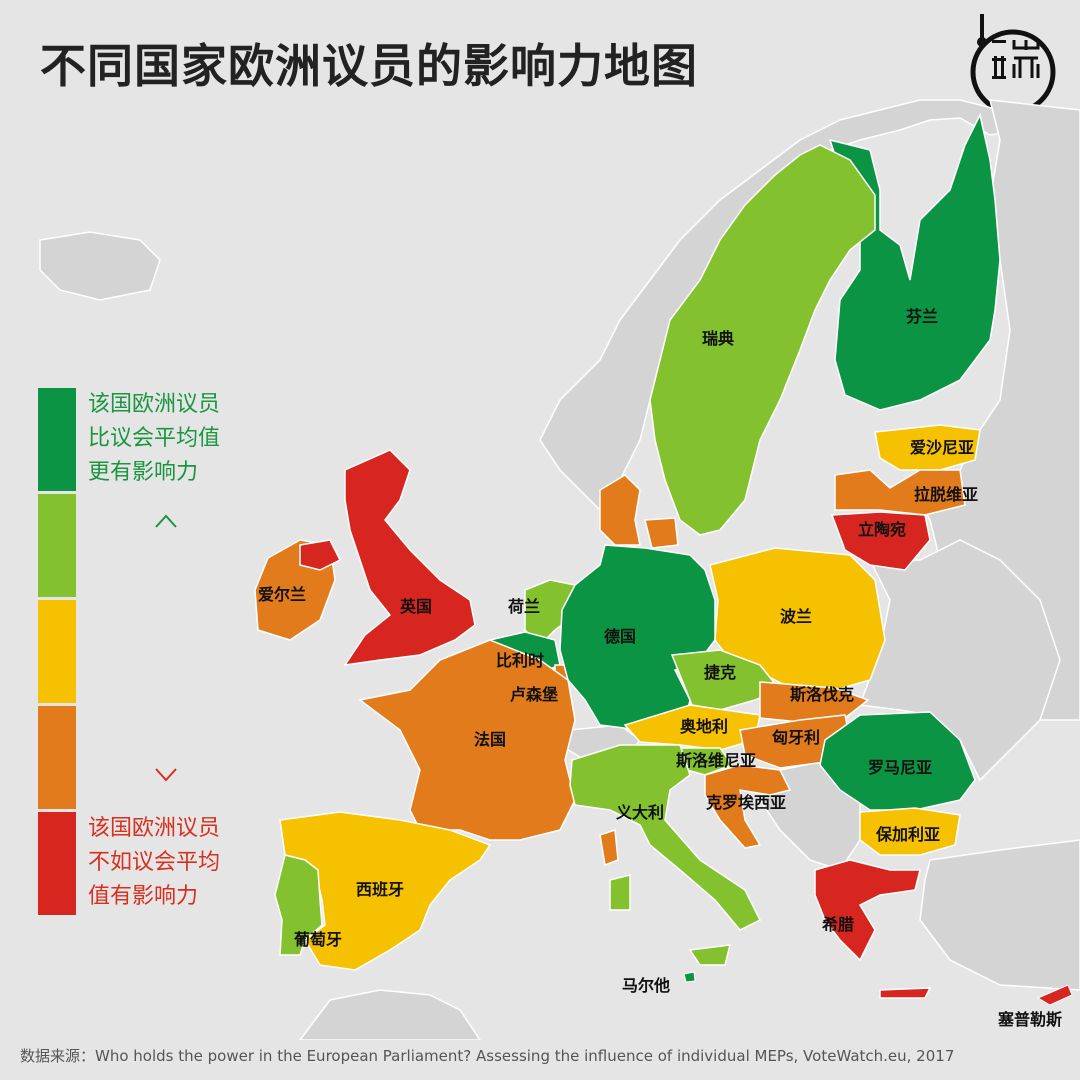 This screenshot has width=1080, height=1080. What do you see at coordinates (387, 557) in the screenshot?
I see `uk-shape` at bounding box center [387, 557].